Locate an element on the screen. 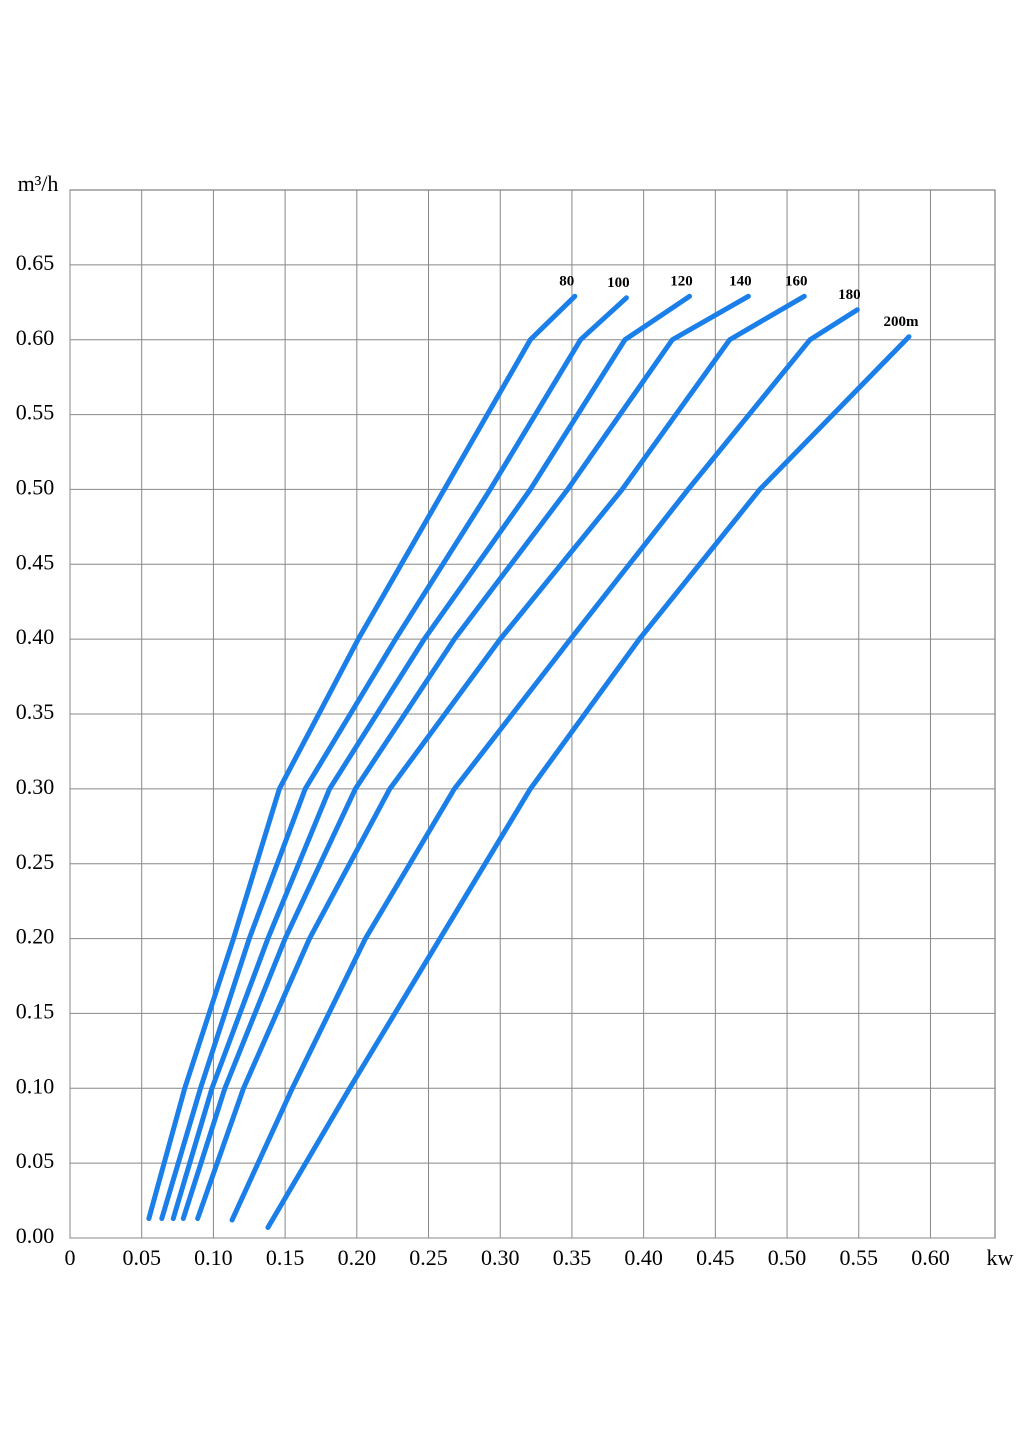 This screenshot has height=1448, width=1024. series-label: 200m is located at coordinates (901, 322).